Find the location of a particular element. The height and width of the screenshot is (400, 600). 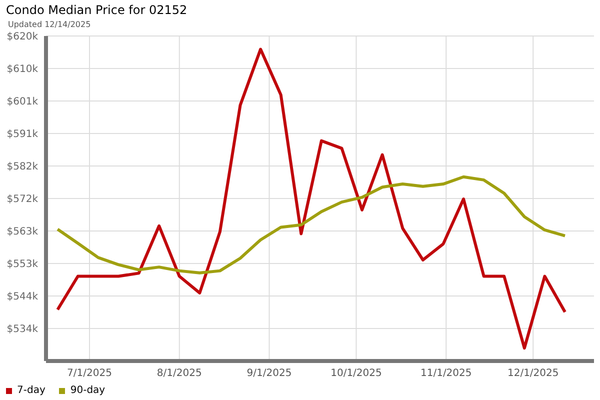

y-tick-label: $544k is located at coordinates (22, 297).